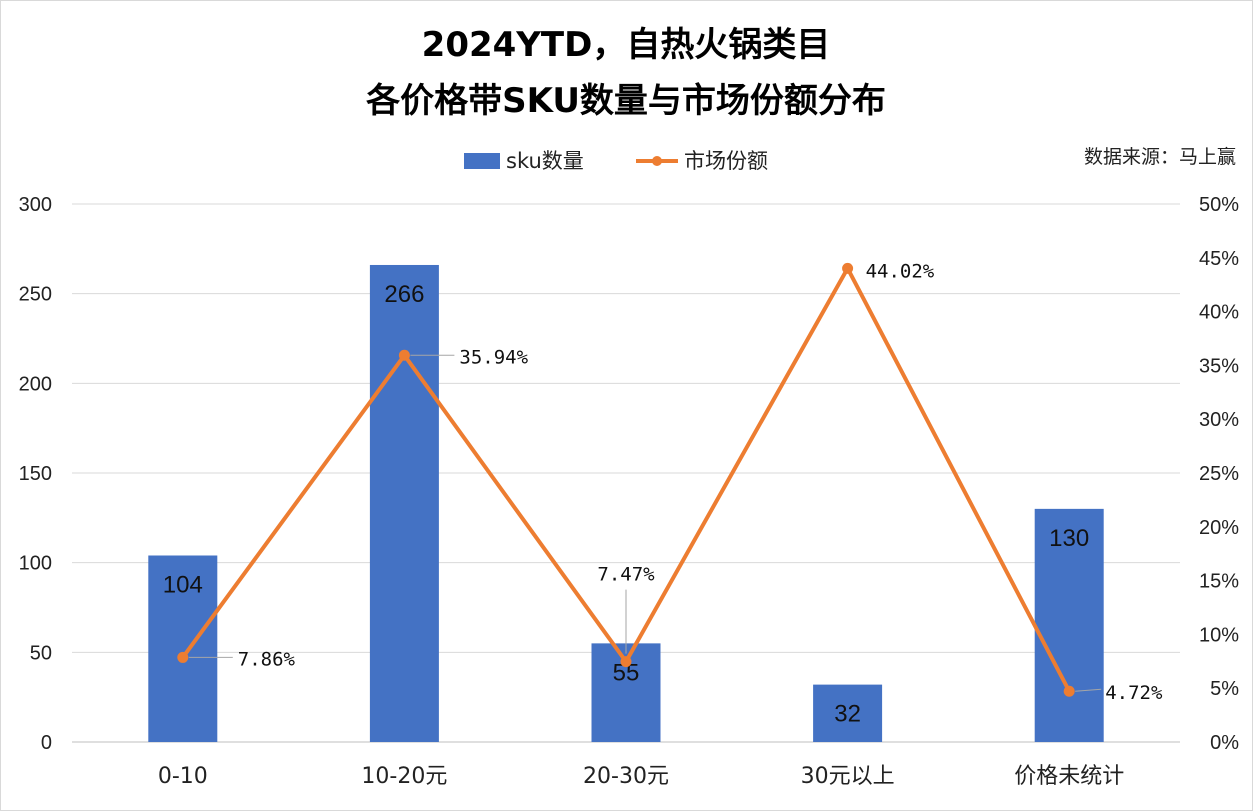  Describe the element at coordinates (267, 659) in the screenshot. I see `line-data-label: 7.86%` at that location.